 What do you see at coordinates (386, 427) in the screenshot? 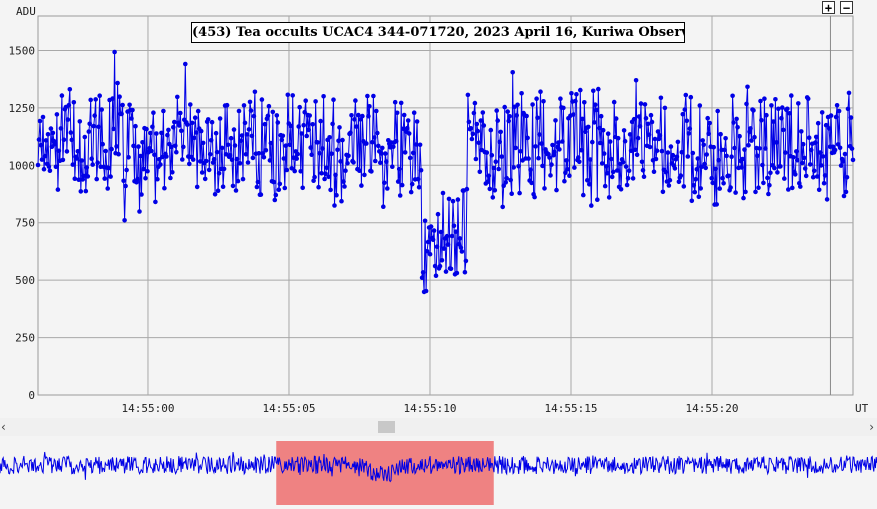
I see `scroll-thumb` at bounding box center [386, 427].